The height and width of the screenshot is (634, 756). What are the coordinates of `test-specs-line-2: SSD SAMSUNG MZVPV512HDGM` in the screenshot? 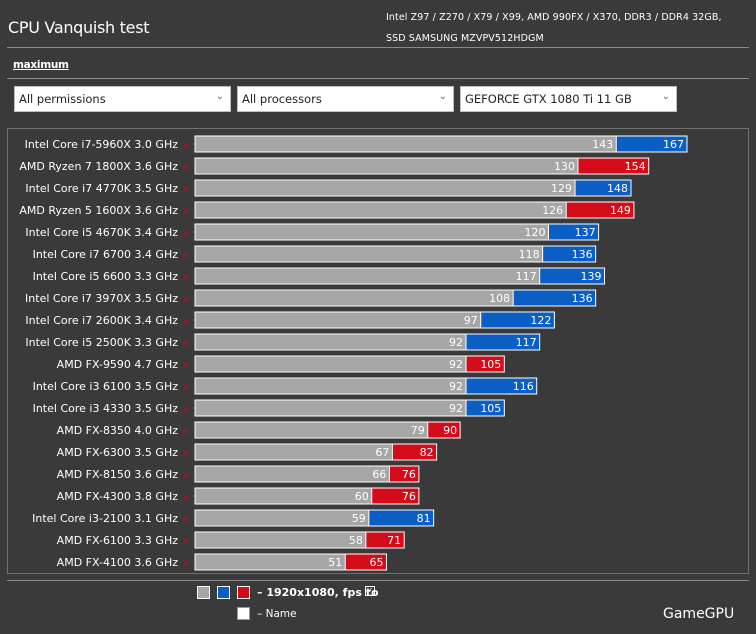 It's located at (465, 38).